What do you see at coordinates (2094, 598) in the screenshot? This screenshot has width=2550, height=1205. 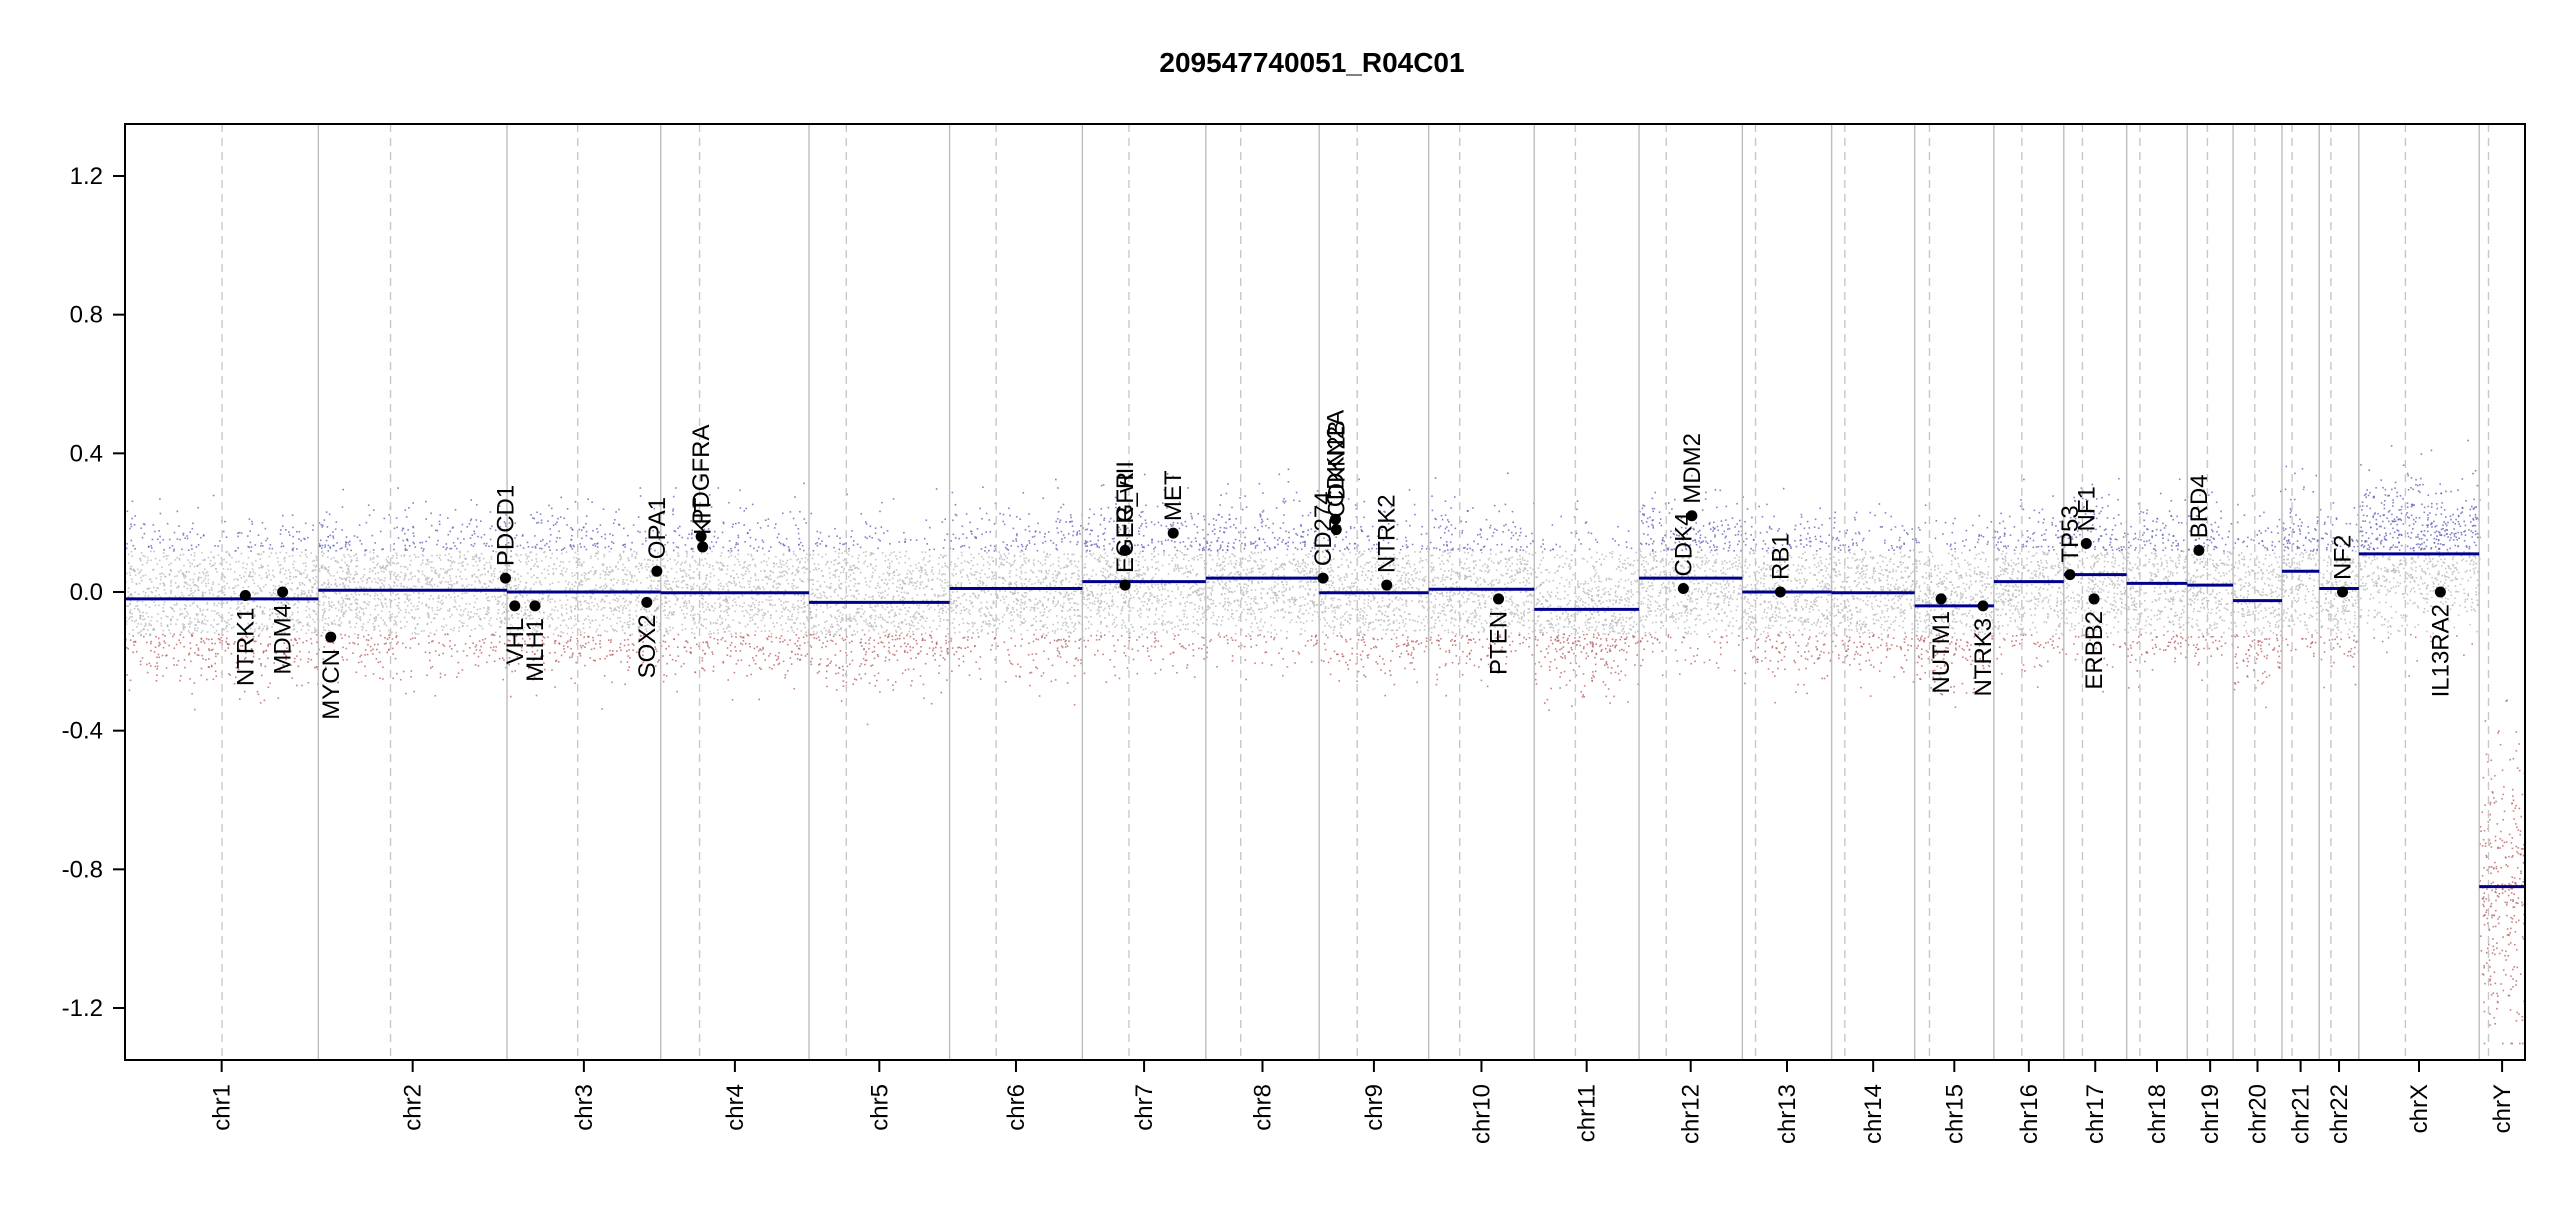 I see `gene-point-ERBB2` at bounding box center [2094, 598].